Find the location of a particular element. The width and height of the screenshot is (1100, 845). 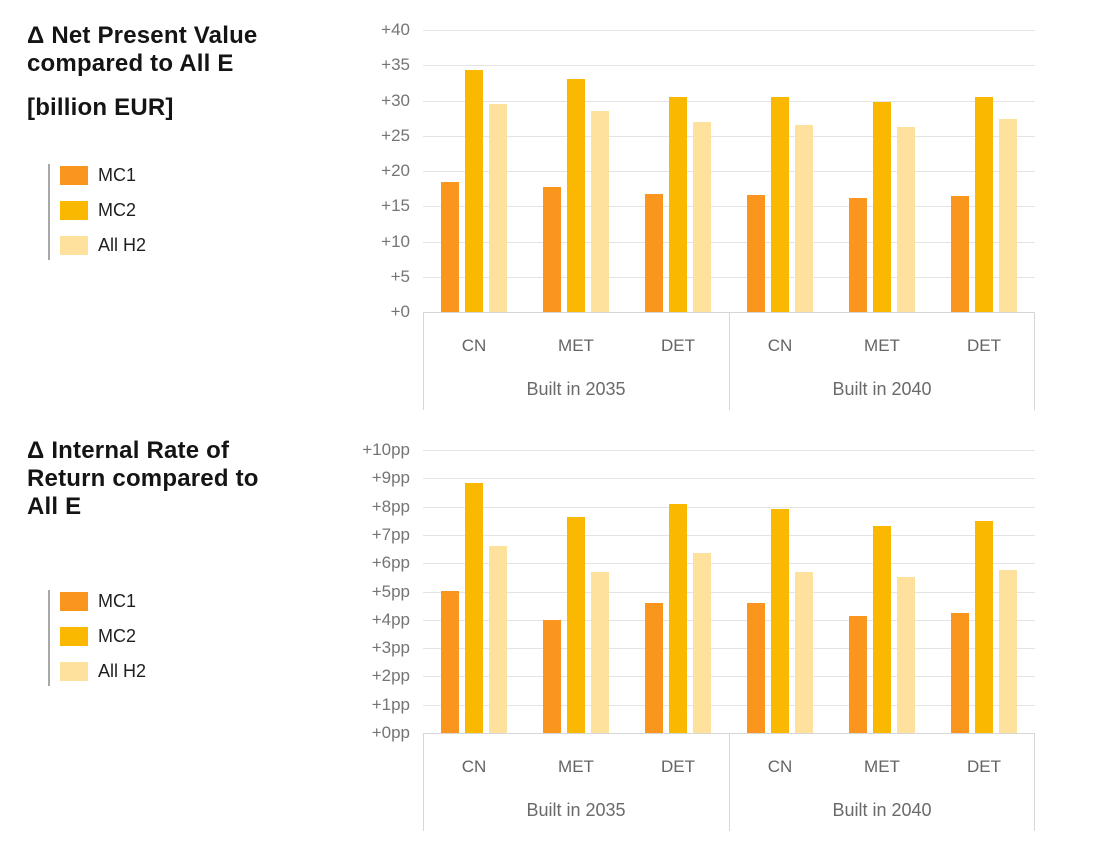

bar-mc2-det-2035 is located at coordinates (678, 618).